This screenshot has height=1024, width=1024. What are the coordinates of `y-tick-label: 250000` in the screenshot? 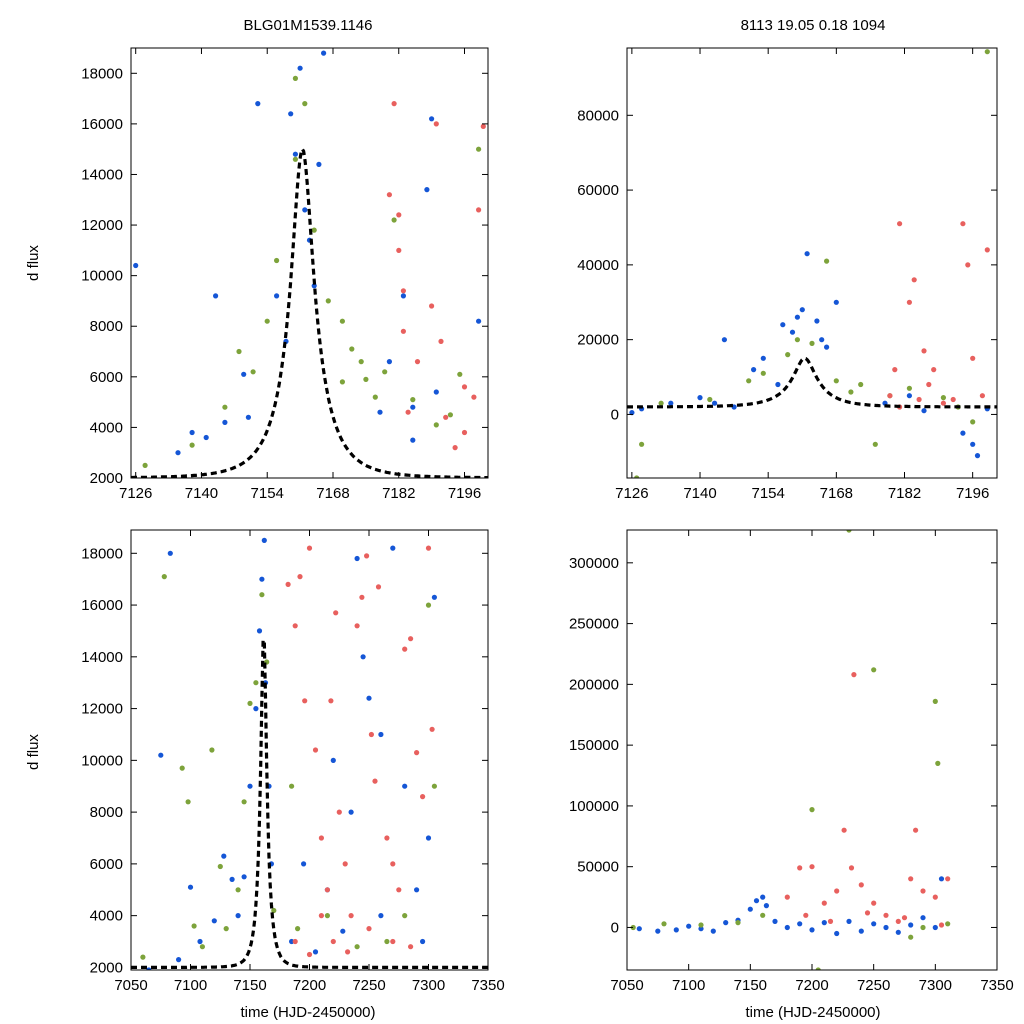 It's located at (594, 624).